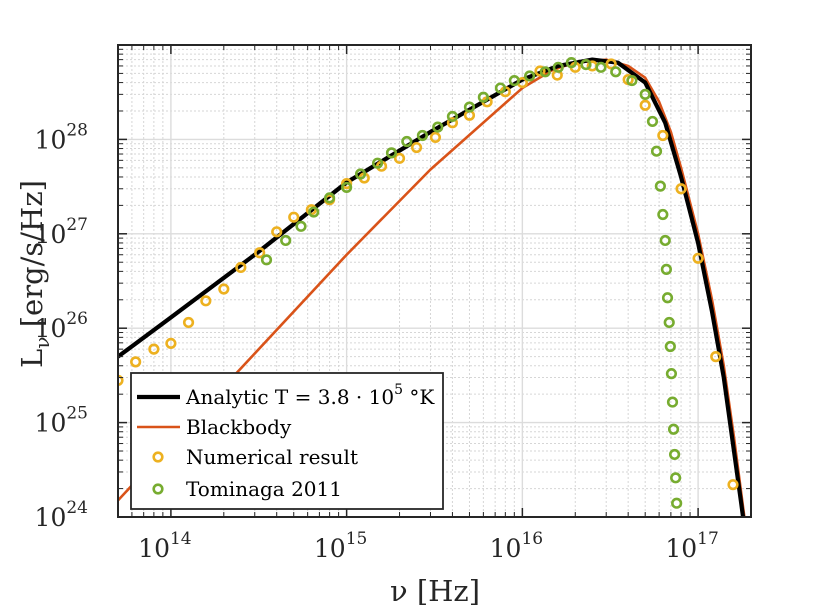  I want to click on legend-label-text: Analytic T = 3.8 · 10, so click(289, 397).